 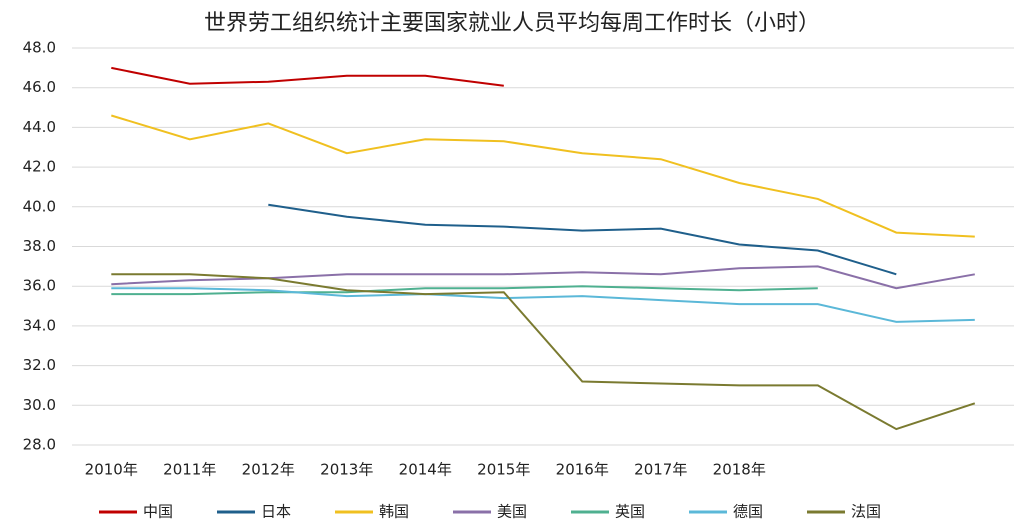 What do you see at coordinates (660, 470) in the screenshot?
I see `x-tick-label: 2017年` at bounding box center [660, 470].